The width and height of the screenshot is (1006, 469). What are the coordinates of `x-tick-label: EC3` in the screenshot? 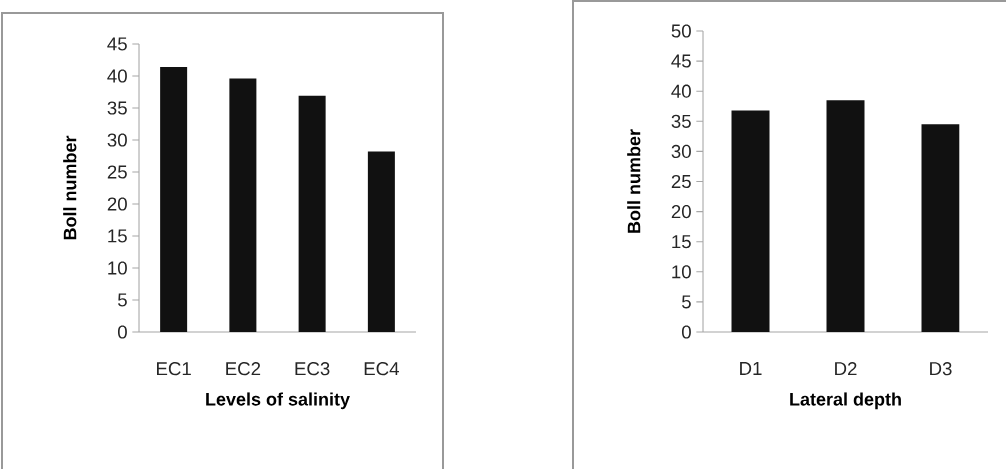 It's located at (312, 369).